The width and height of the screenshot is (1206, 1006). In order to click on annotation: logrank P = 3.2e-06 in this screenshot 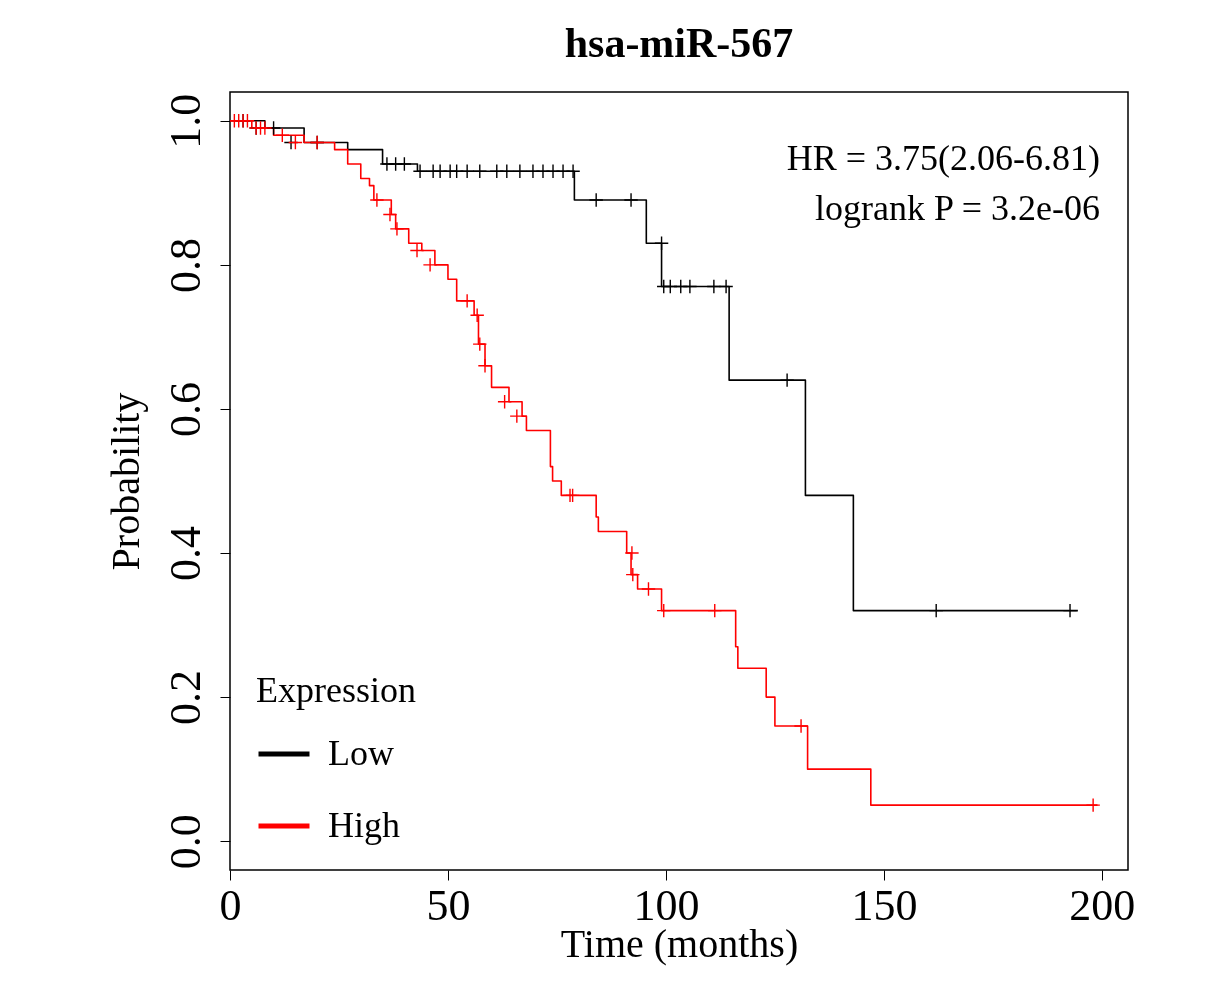, I will do `click(957, 208)`.